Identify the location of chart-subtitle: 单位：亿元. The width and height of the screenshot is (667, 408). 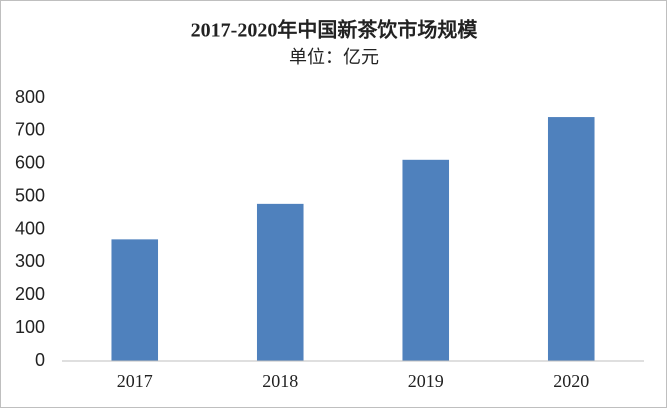
(334, 57).